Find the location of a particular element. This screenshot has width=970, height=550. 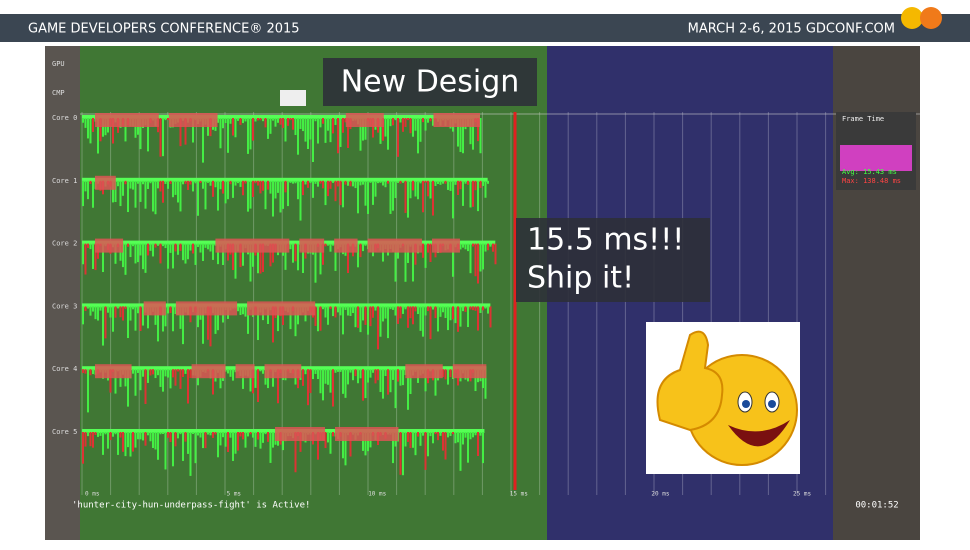

lane-label: Core 5 is located at coordinates (64, 432).